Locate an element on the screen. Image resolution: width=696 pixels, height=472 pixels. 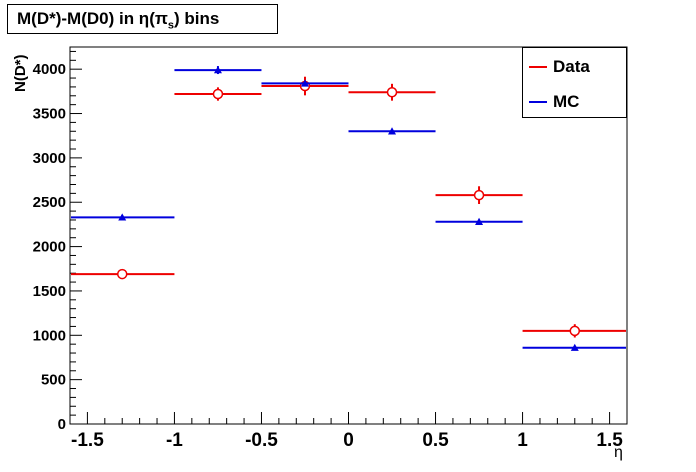
y-tick-label: 2500 is located at coordinates (49, 202).